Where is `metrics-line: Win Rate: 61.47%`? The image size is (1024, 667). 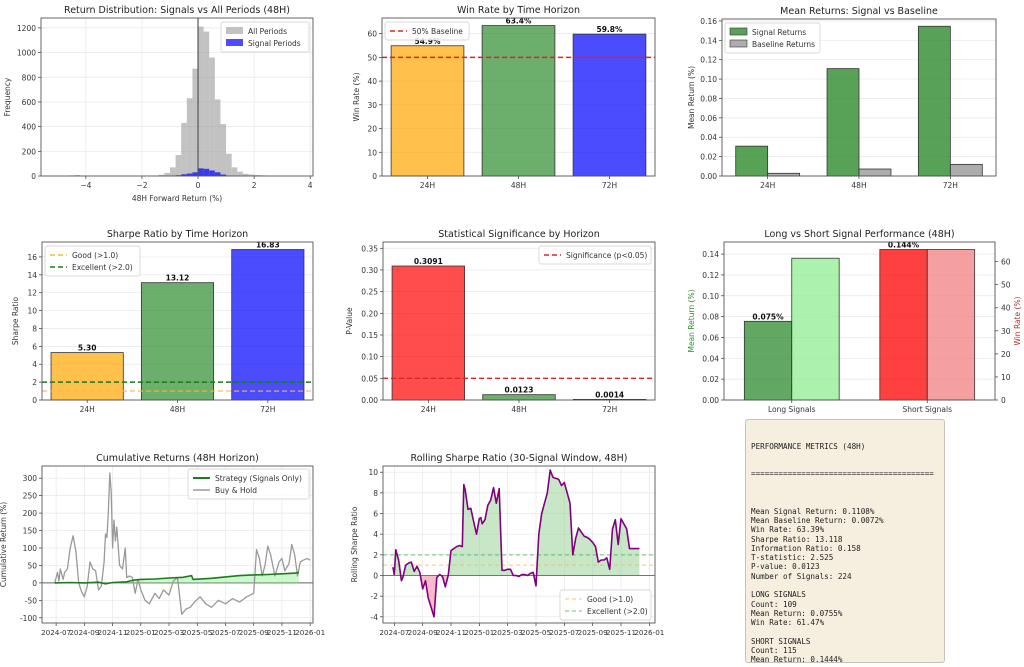
metrics-line: Win Rate: 61.47% is located at coordinates (788, 623).